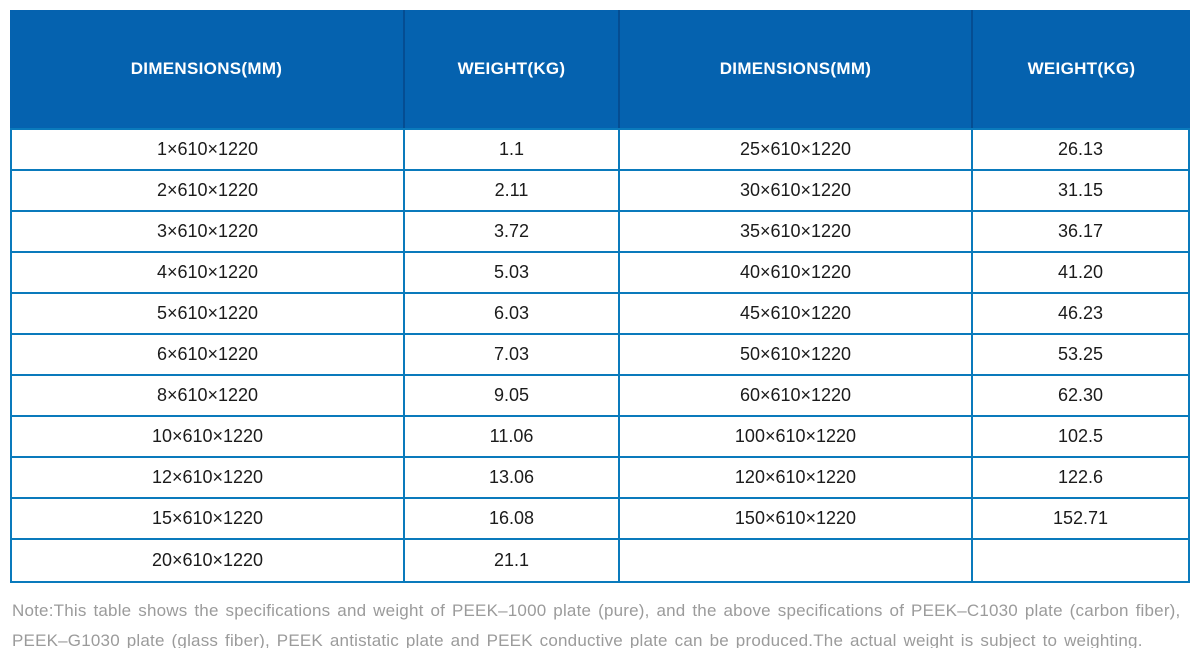  I want to click on table-row: 4×610×1220 5.03 40×610×1220 41.20, so click(600, 273).